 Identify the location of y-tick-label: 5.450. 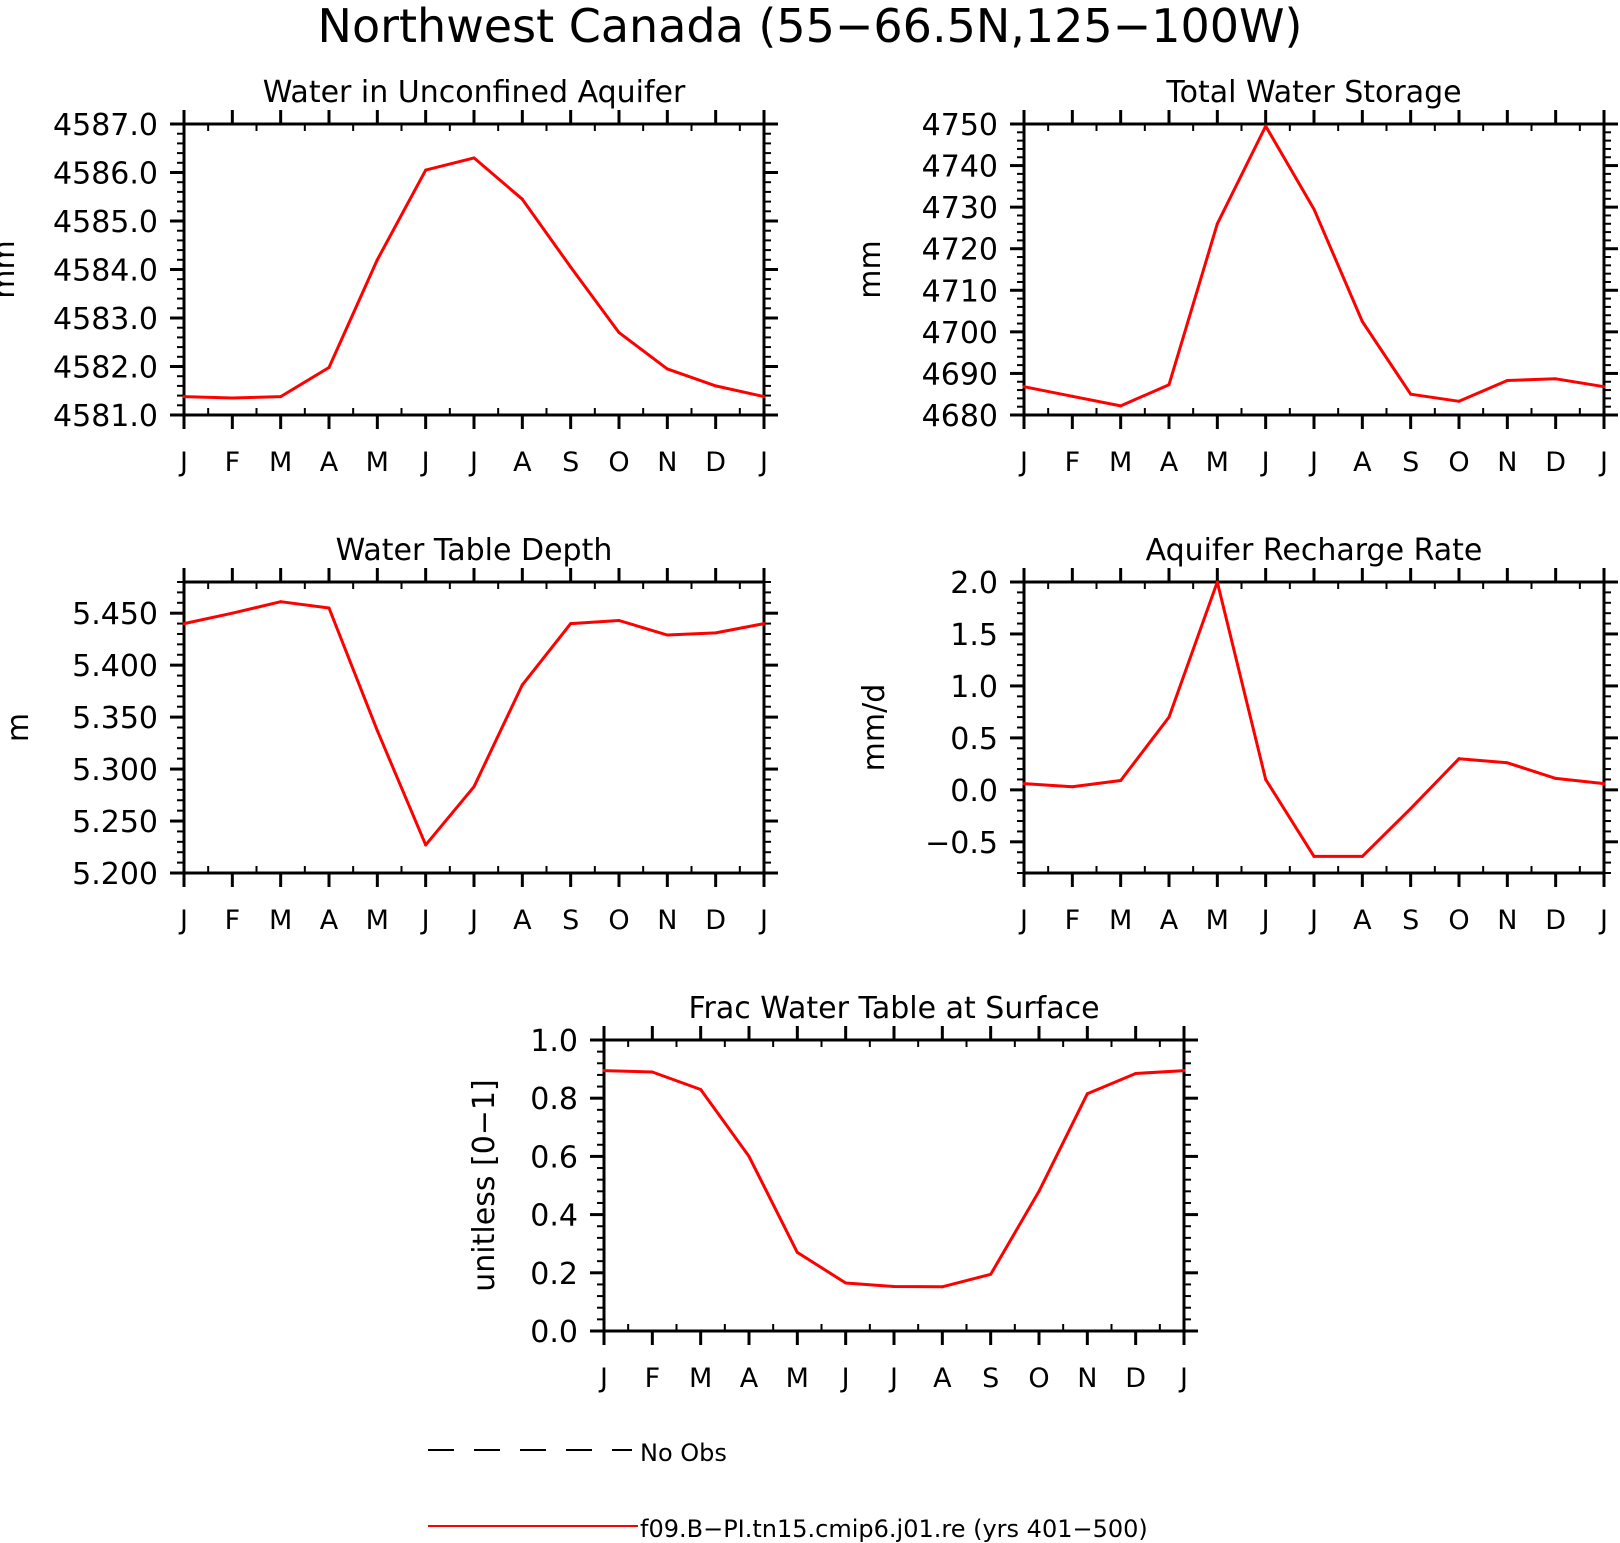
(115, 614).